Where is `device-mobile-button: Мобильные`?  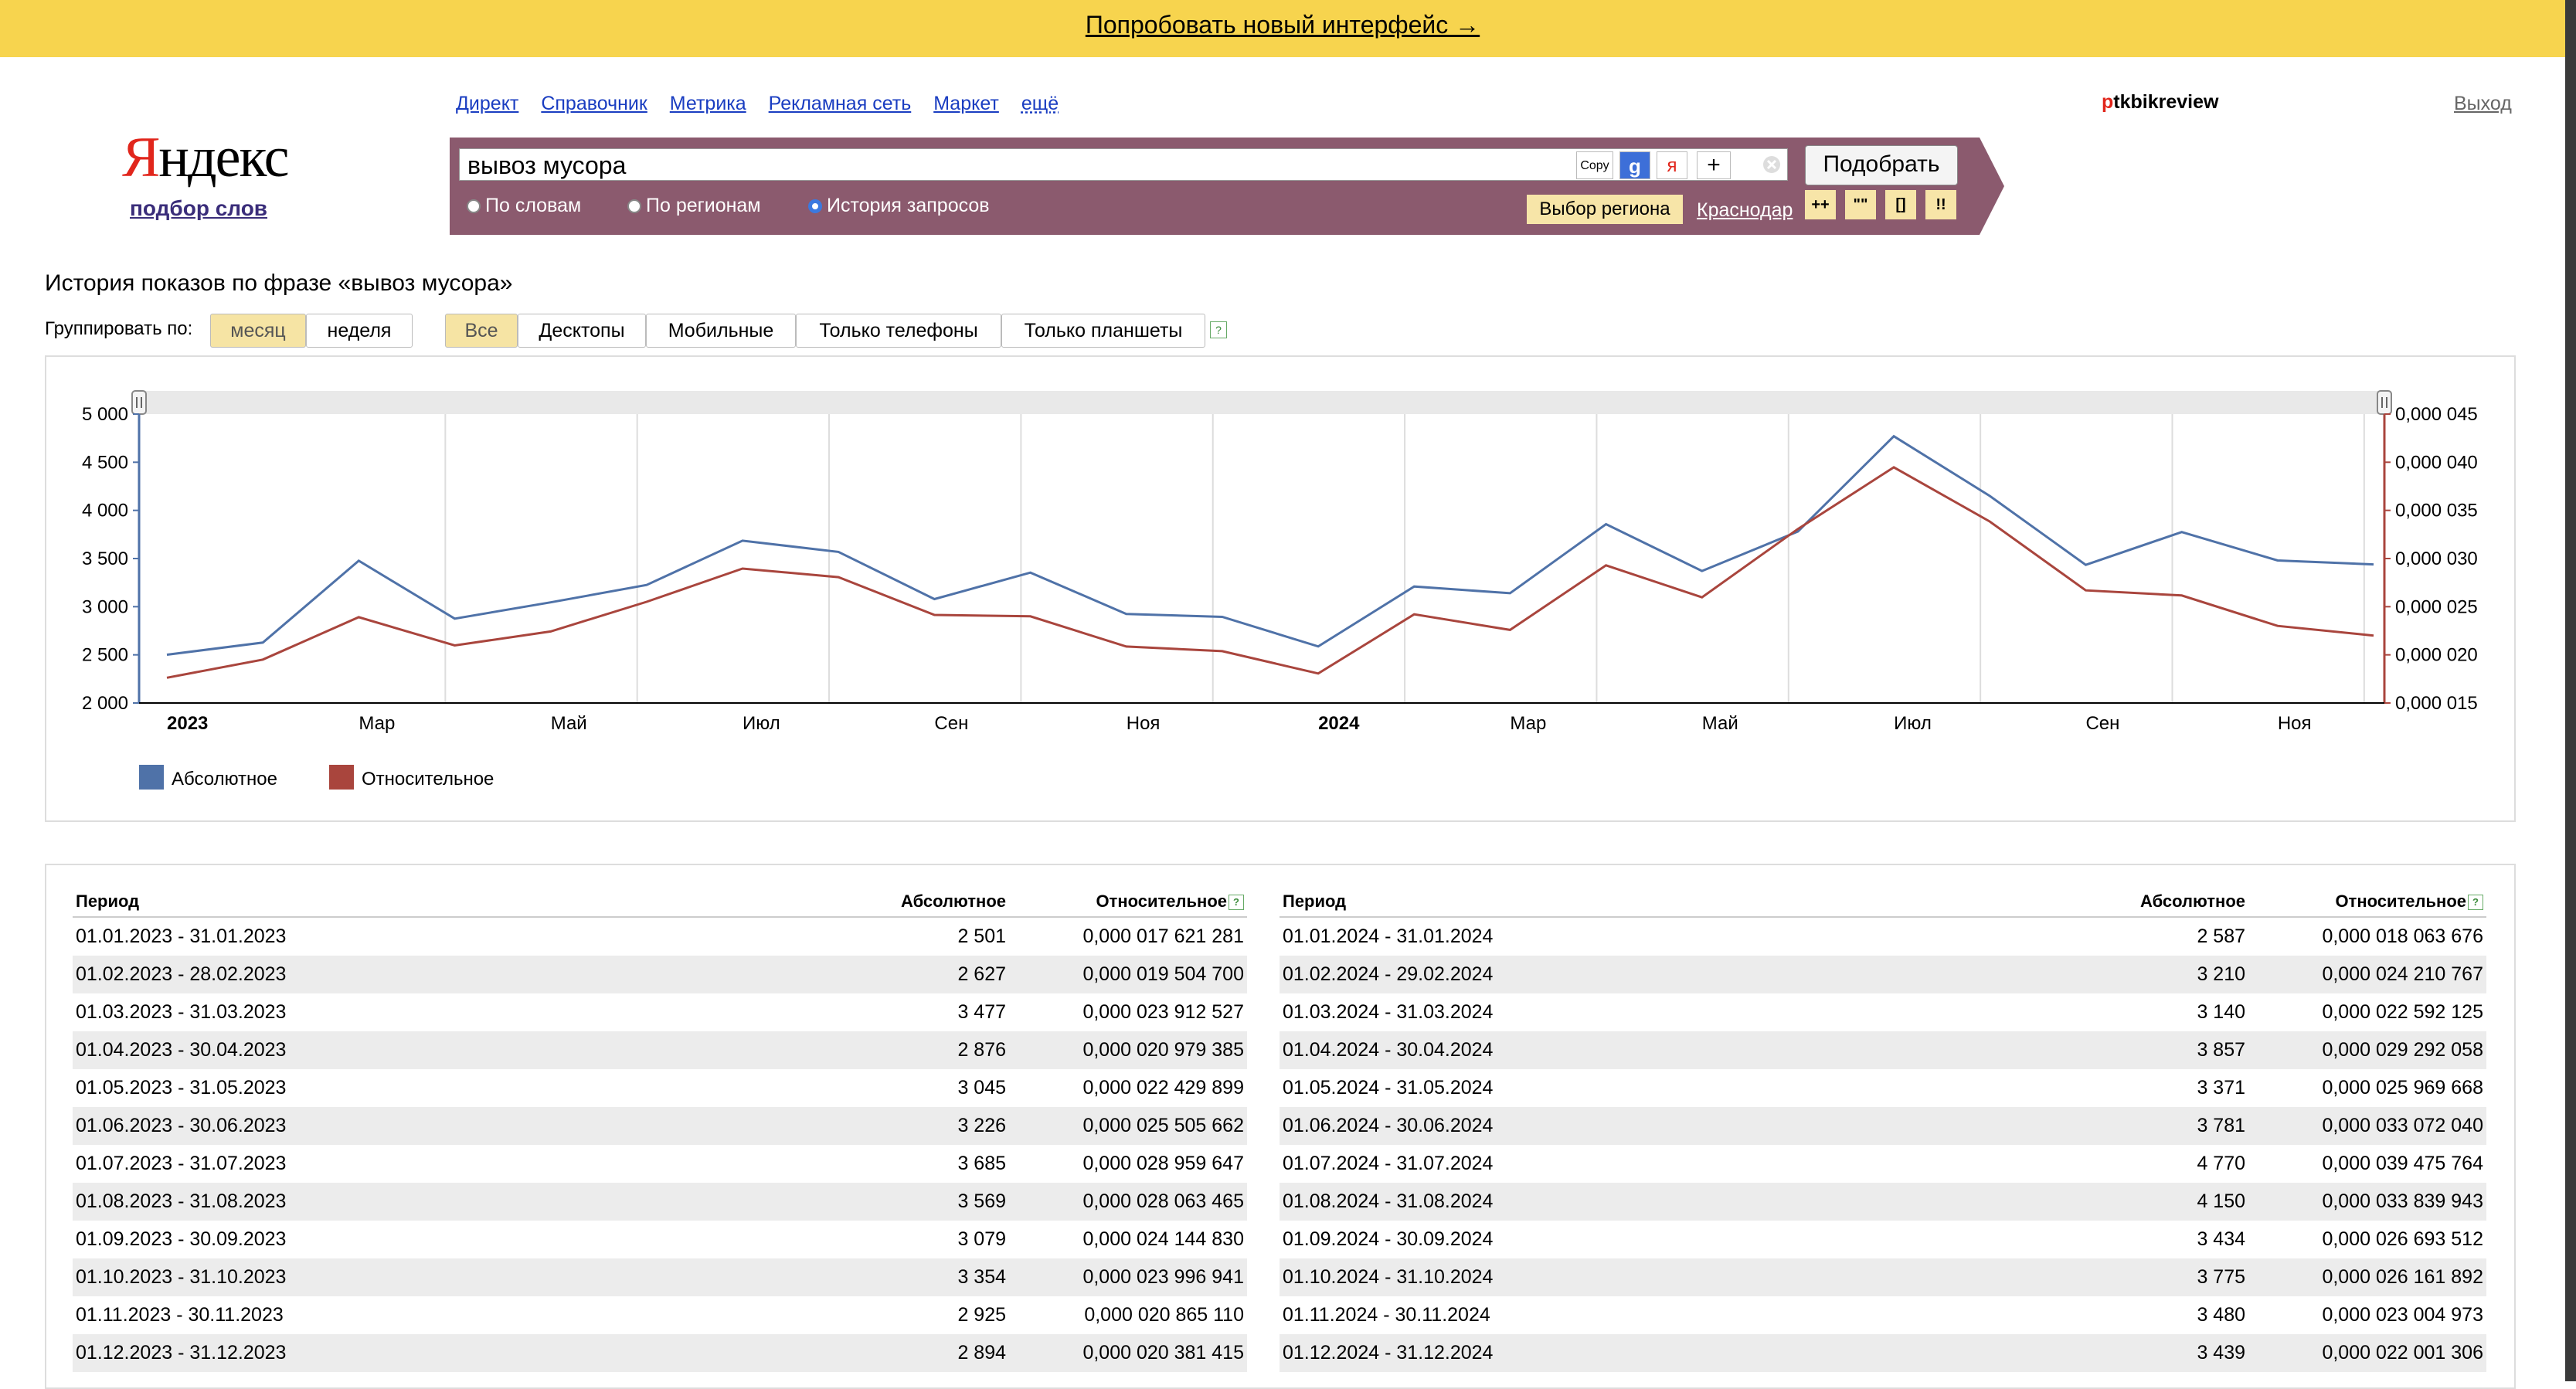
device-mobile-button: Мобильные is located at coordinates (721, 331).